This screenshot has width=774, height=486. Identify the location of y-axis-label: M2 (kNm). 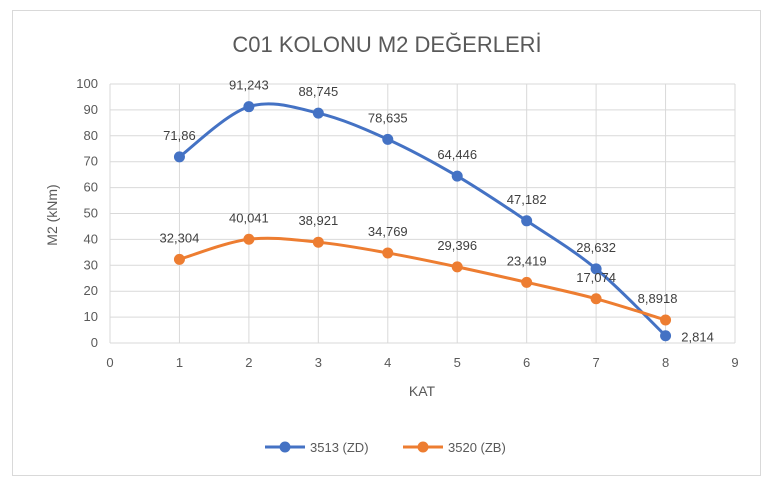
(52, 214).